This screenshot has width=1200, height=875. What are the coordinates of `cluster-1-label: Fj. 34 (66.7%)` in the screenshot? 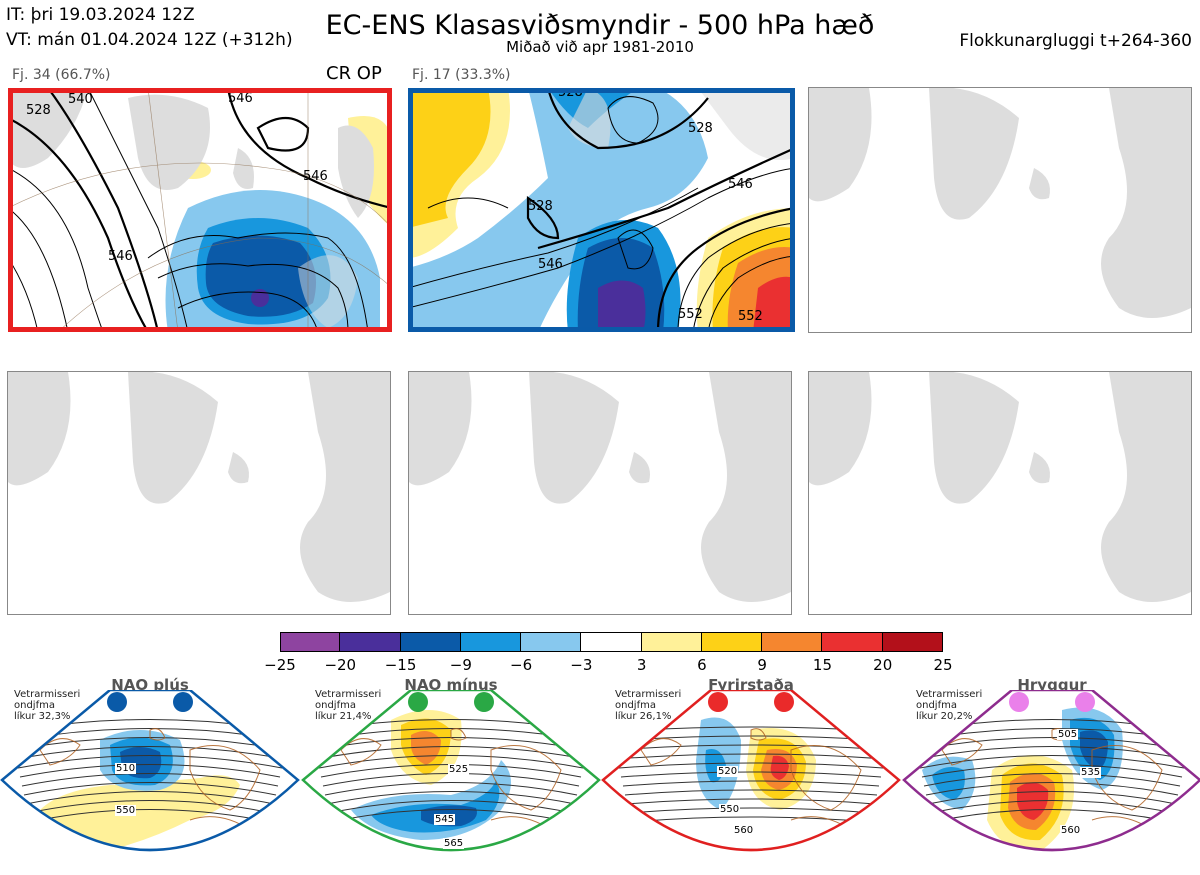 It's located at (61, 75).